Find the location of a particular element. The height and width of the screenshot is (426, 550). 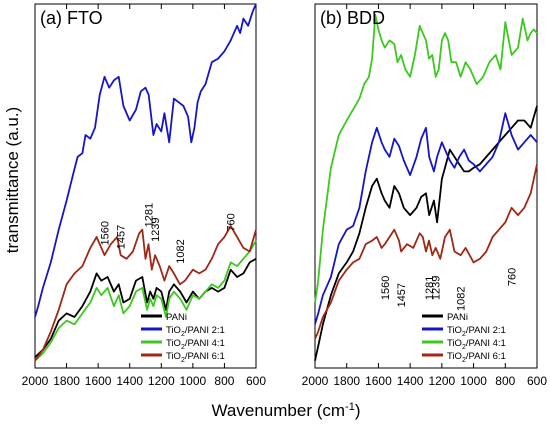

x-axis-label: Wavenumber (cm-1) is located at coordinates (286, 410).